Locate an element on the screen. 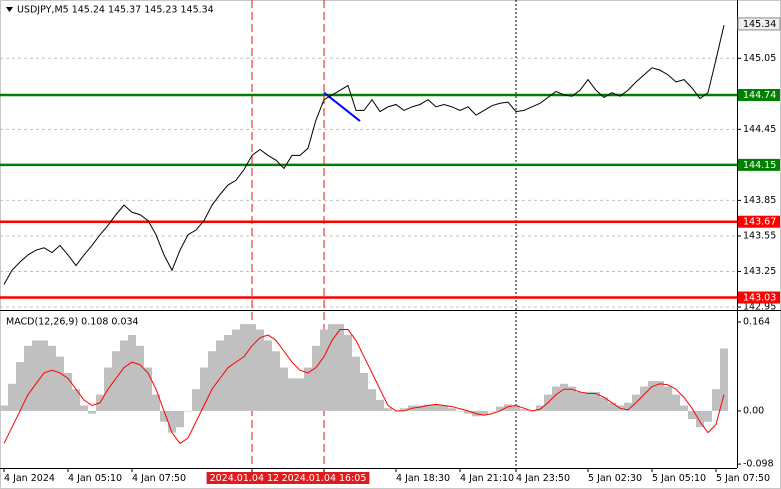 The width and height of the screenshot is (781, 489). trendline is located at coordinates (342, 106).